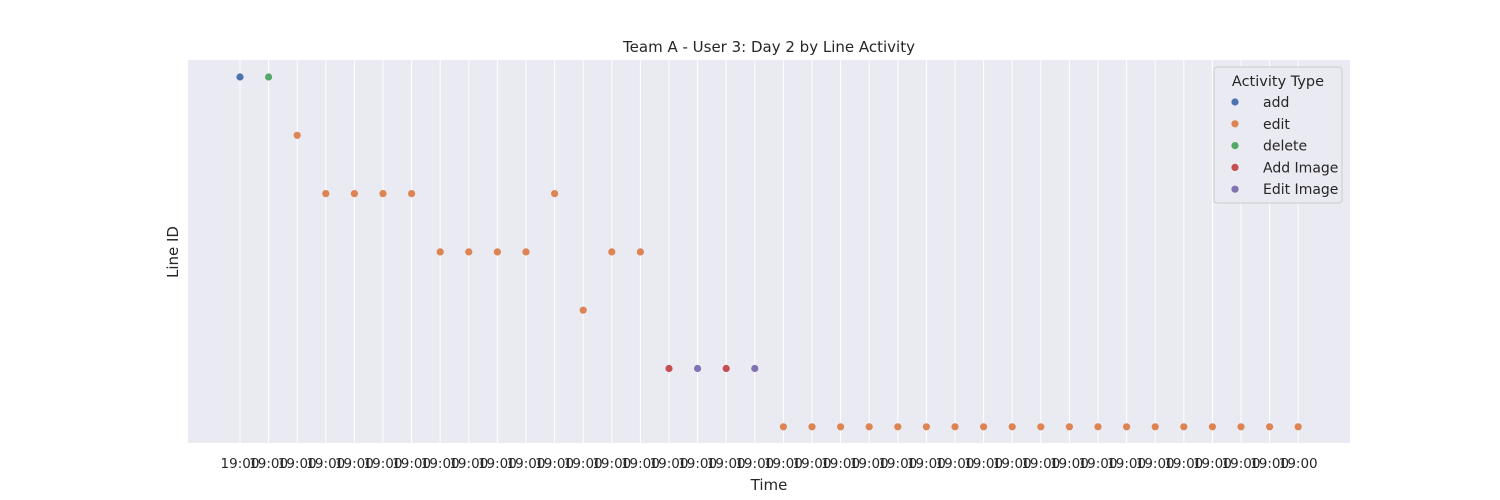  I want to click on data-point-delete, so click(269, 77).